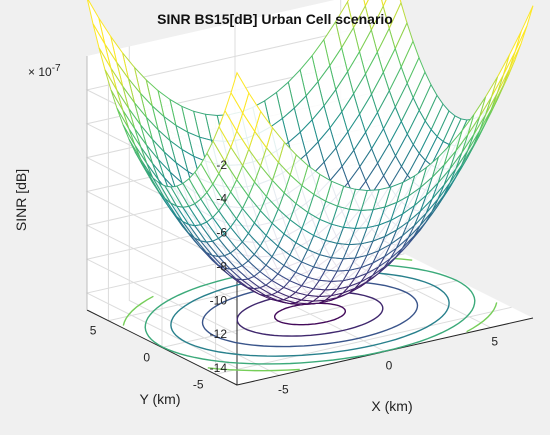 Image resolution: width=550 pixels, height=435 pixels. What do you see at coordinates (44, 71) in the screenshot?
I see `z-exponent-label: × 10⁻⁷` at bounding box center [44, 71].